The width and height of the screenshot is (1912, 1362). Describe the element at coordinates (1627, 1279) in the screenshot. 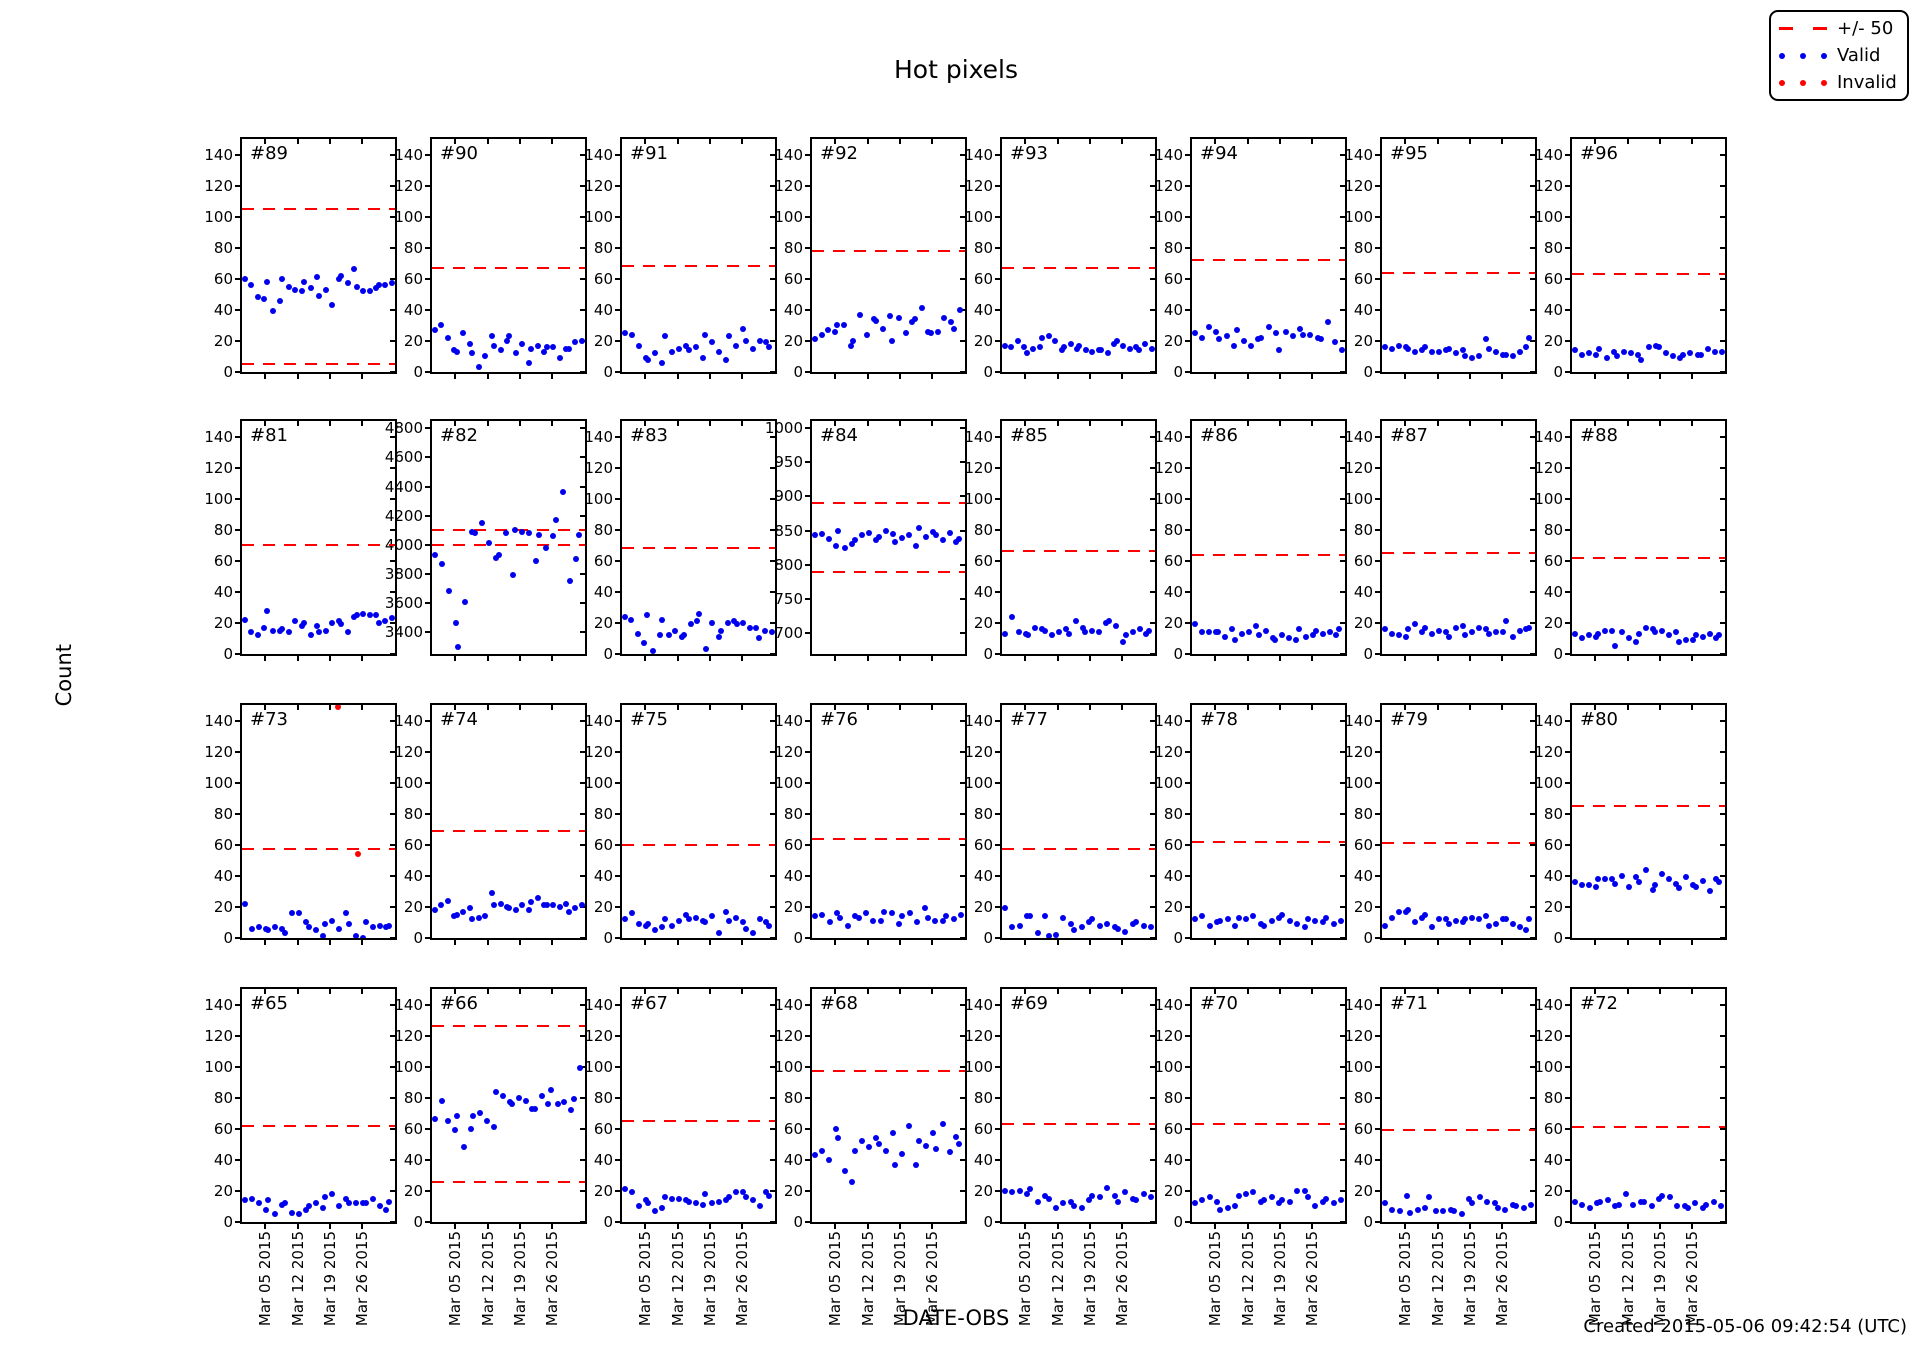

I see `x-tick-label-text: Mar 12 2015` at that location.